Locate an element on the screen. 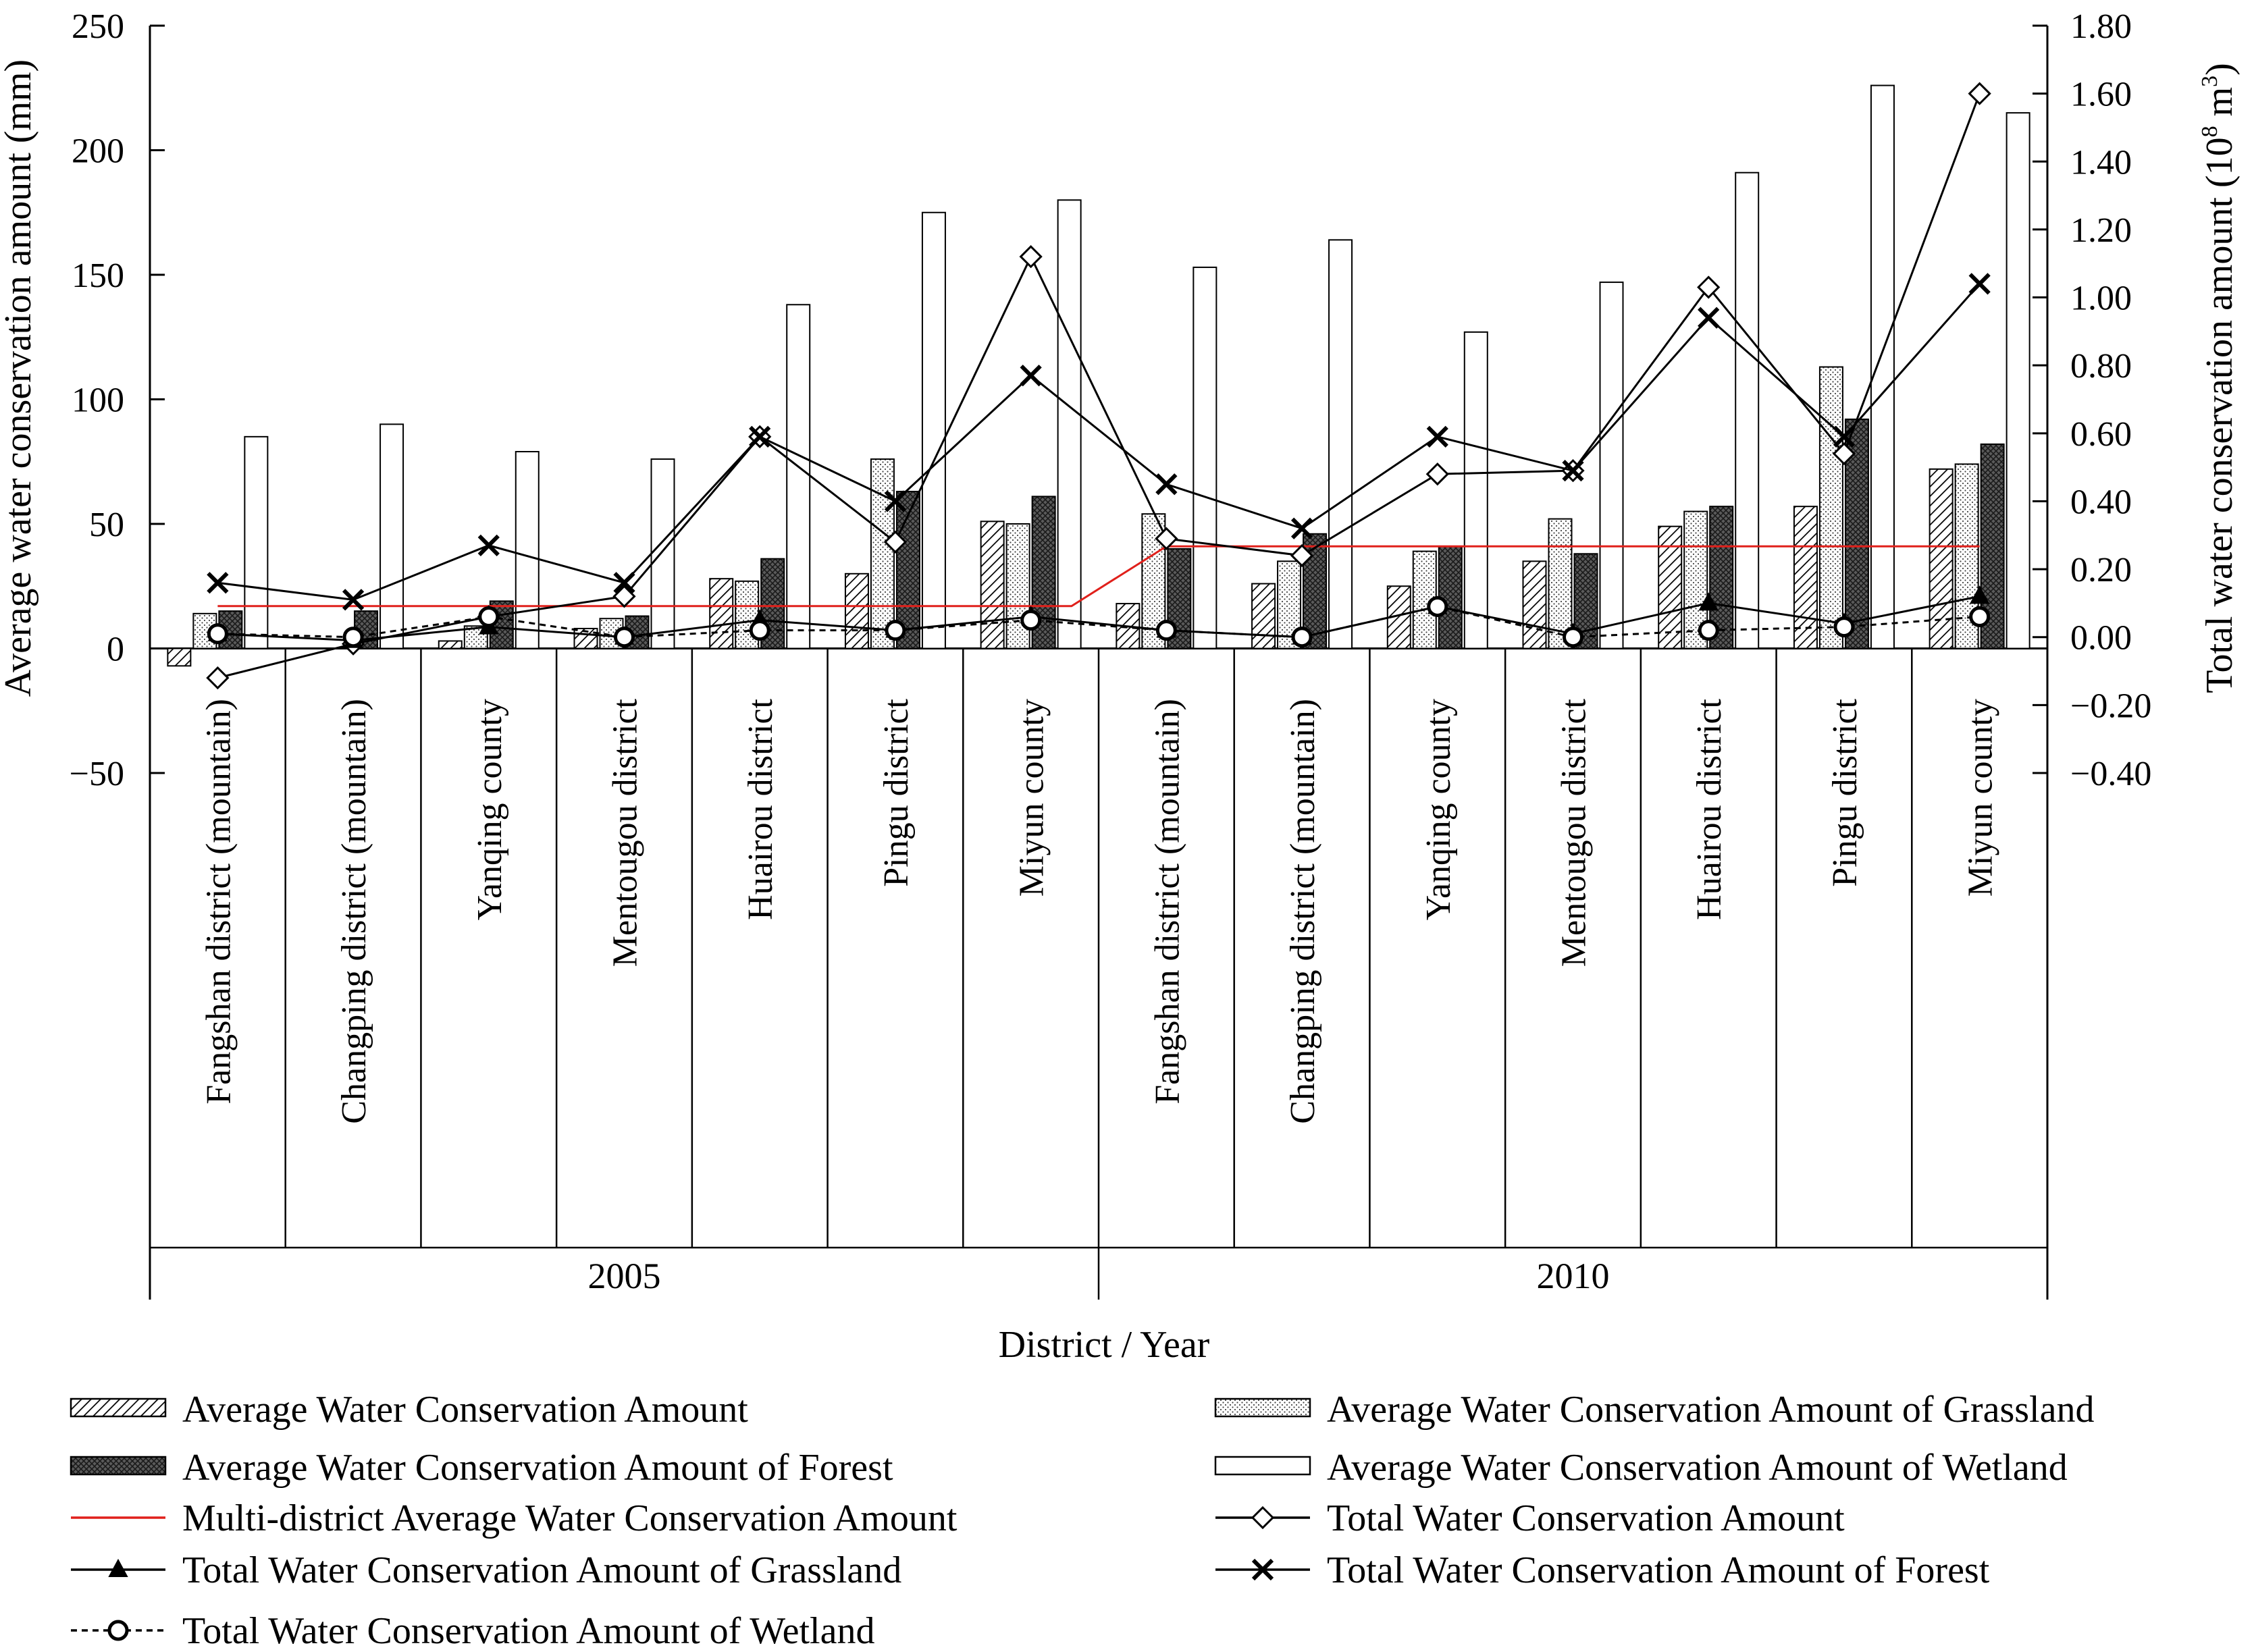 This screenshot has height=1652, width=2254. left-tick-label: 200 is located at coordinates (98, 151).